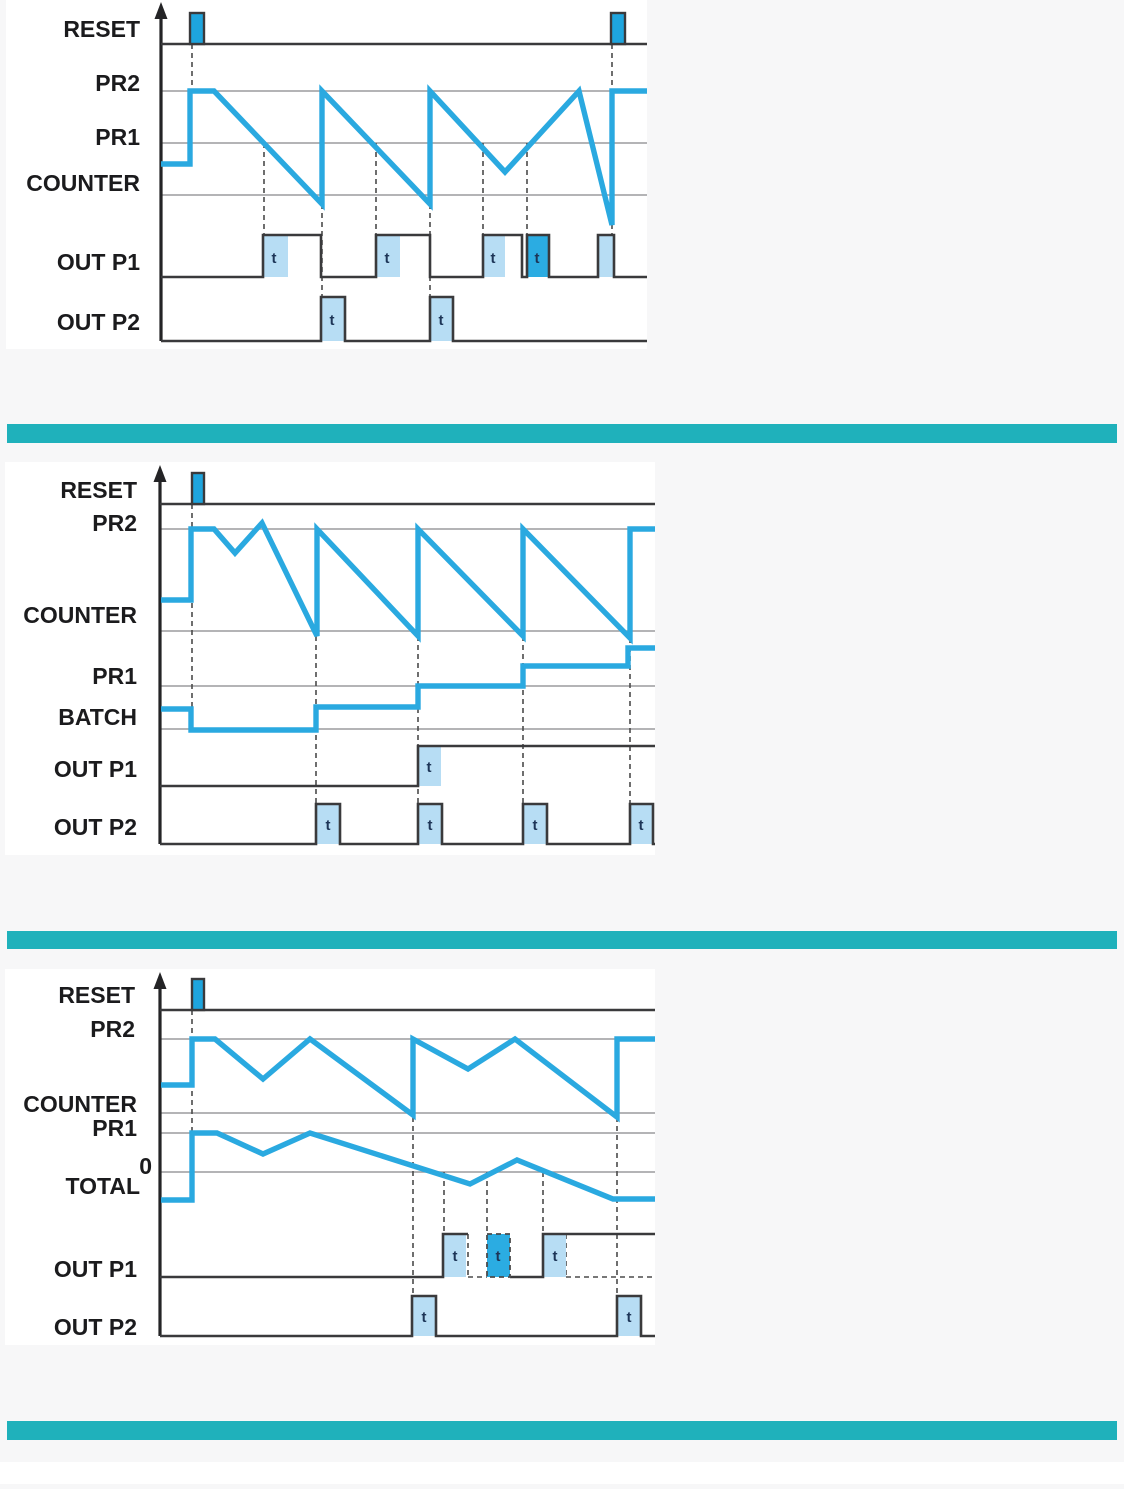 This screenshot has width=1124, height=1489. I want to click on signal-label: BATCH, so click(97, 717).